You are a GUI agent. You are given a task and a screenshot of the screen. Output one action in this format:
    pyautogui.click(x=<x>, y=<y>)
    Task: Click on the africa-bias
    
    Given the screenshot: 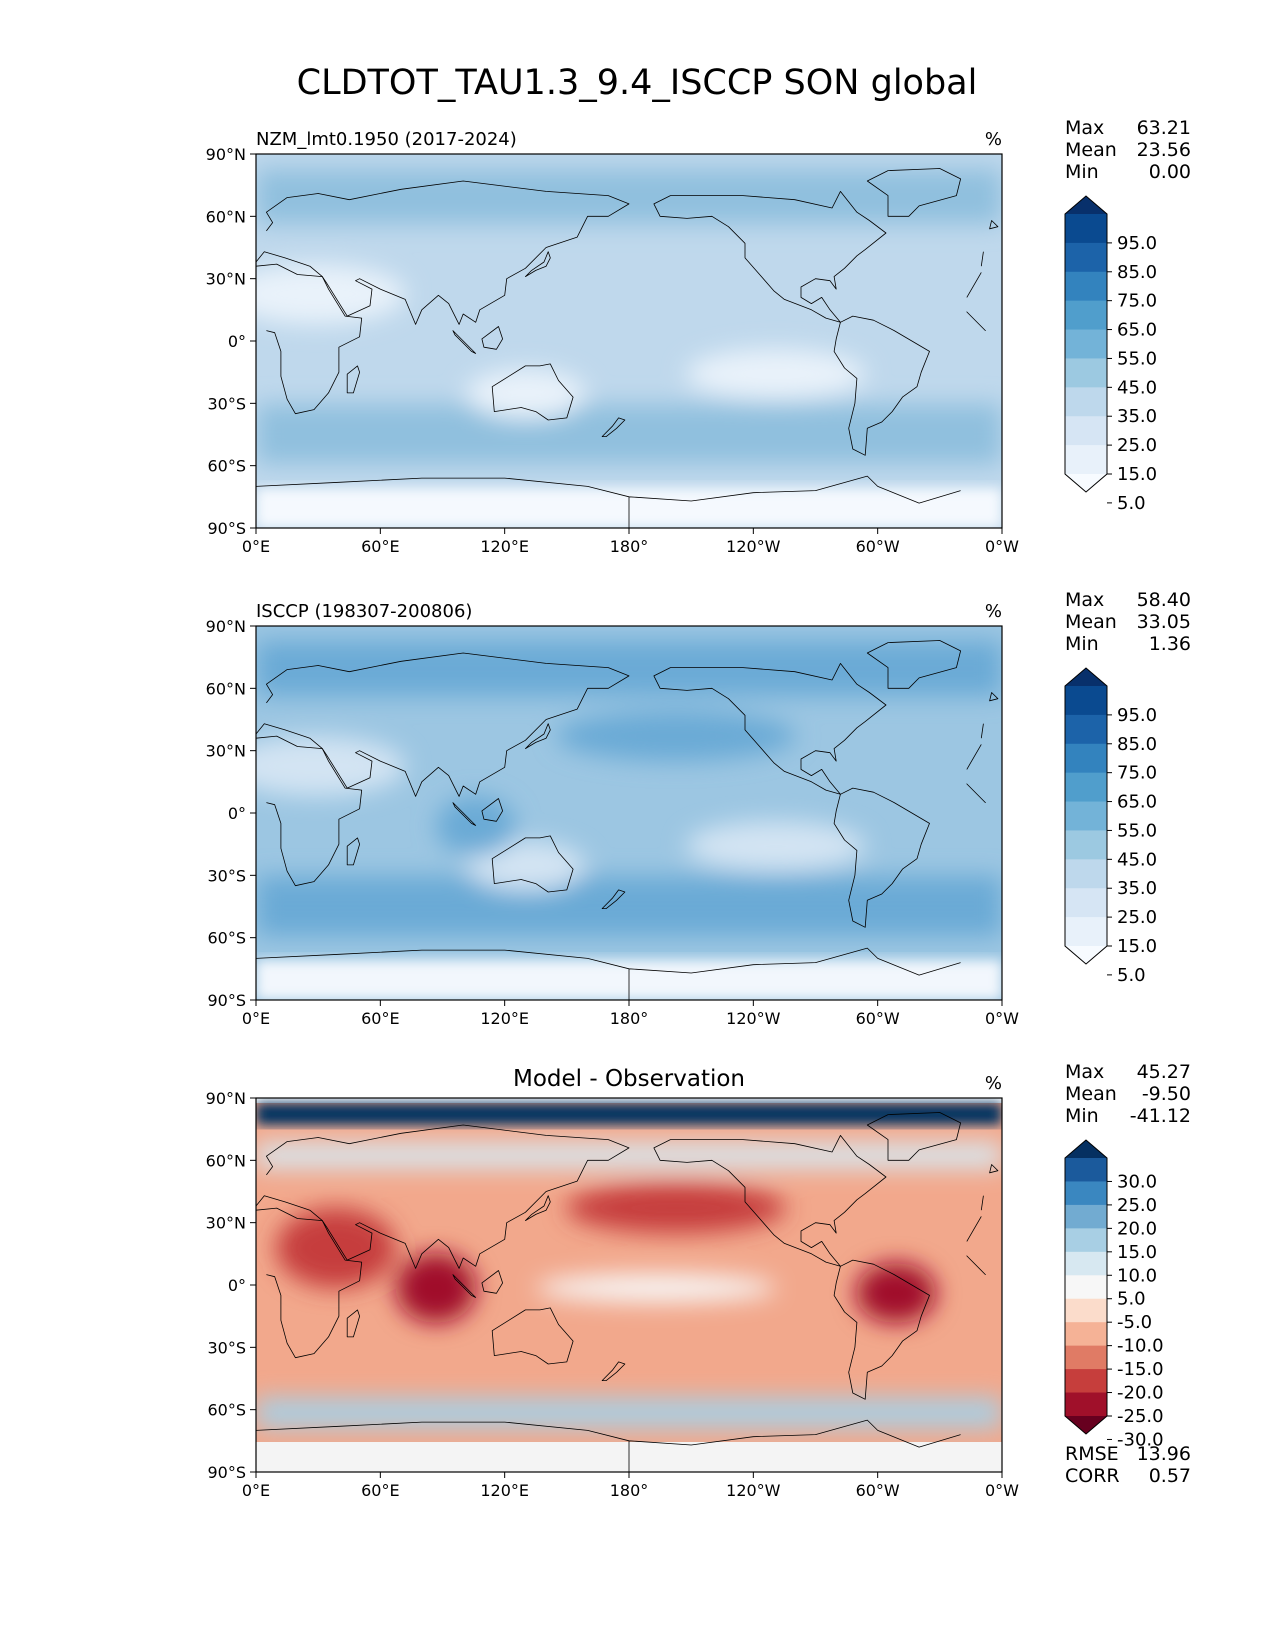 What is the action you would take?
    pyautogui.click(x=336, y=1248)
    